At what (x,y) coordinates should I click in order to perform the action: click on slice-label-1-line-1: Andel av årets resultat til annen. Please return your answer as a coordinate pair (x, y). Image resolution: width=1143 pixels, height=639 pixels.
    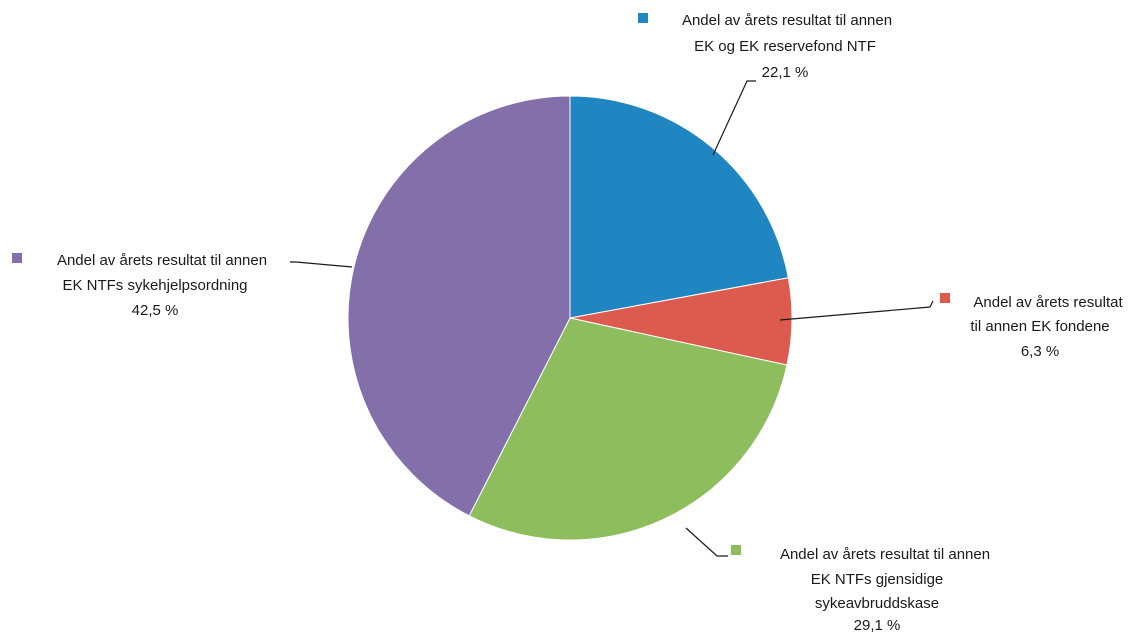
    Looking at the image, I should click on (787, 20).